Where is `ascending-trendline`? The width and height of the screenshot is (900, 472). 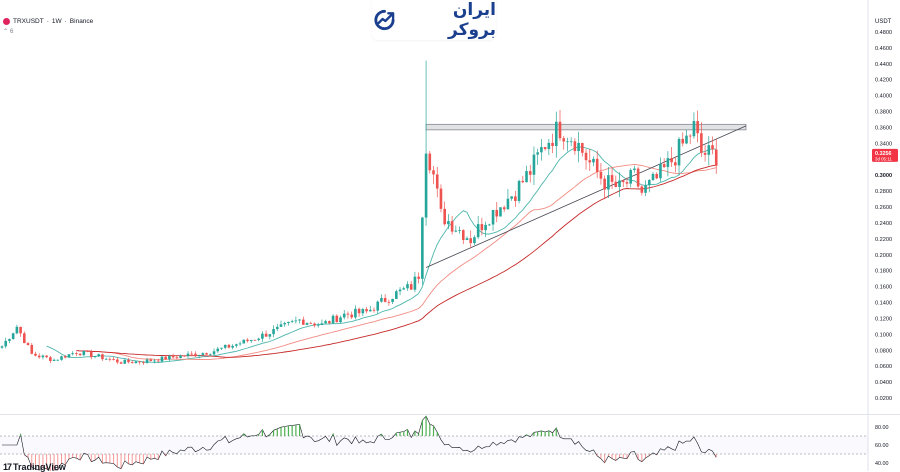 ascending-trendline is located at coordinates (586, 196).